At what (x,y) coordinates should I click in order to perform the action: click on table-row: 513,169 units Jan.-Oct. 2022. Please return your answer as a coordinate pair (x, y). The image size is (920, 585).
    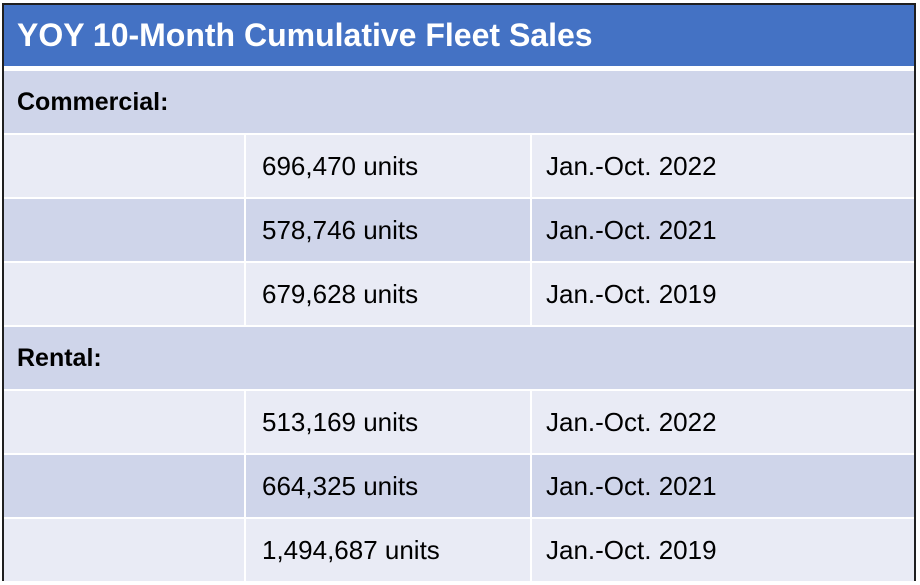
    Looking at the image, I should click on (459, 421).